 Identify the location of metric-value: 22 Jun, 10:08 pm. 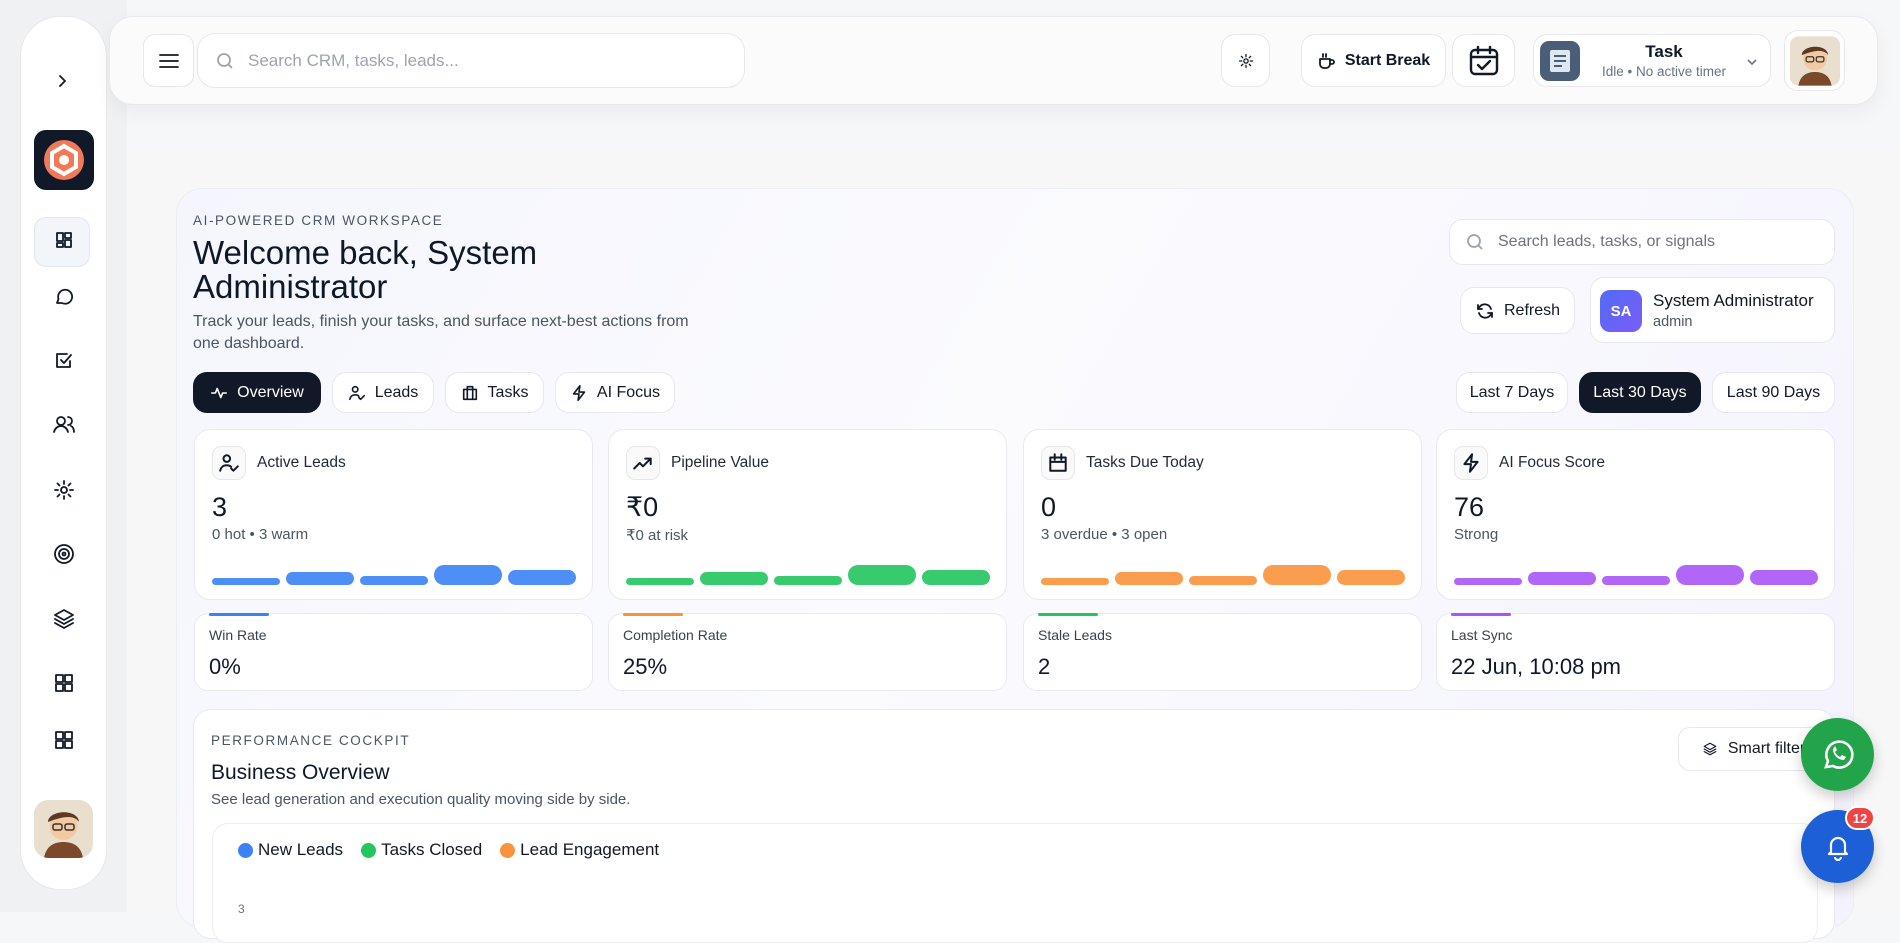
(1536, 666).